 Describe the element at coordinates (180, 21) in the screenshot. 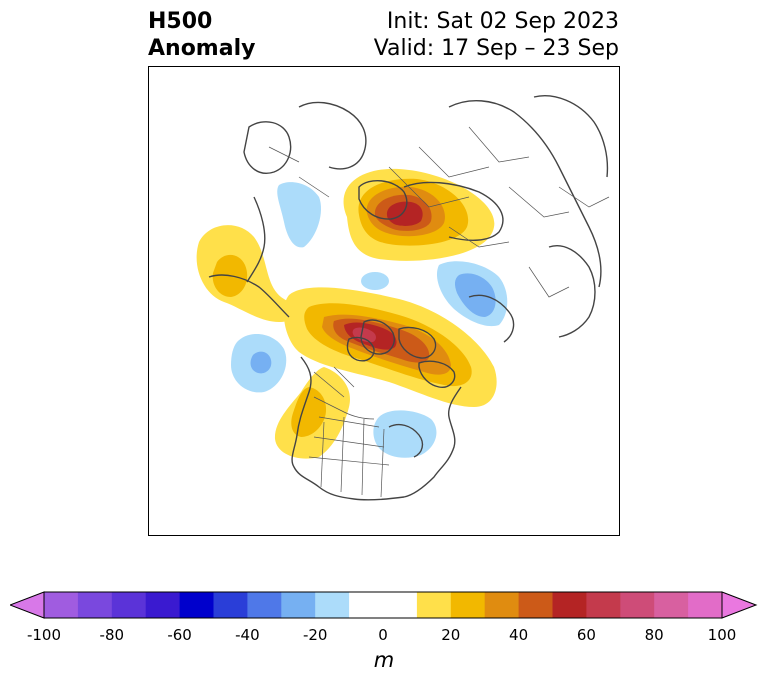

I see `title-variable: H500` at that location.